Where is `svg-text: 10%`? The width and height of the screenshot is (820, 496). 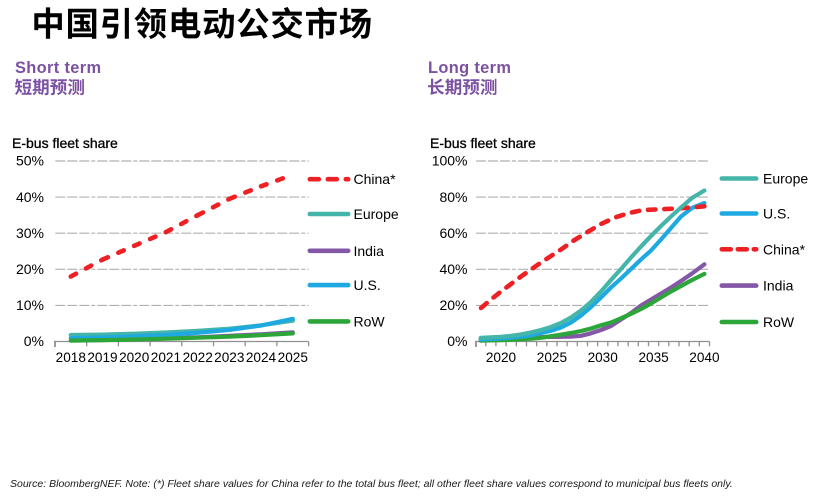
svg-text: 10% is located at coordinates (30, 305).